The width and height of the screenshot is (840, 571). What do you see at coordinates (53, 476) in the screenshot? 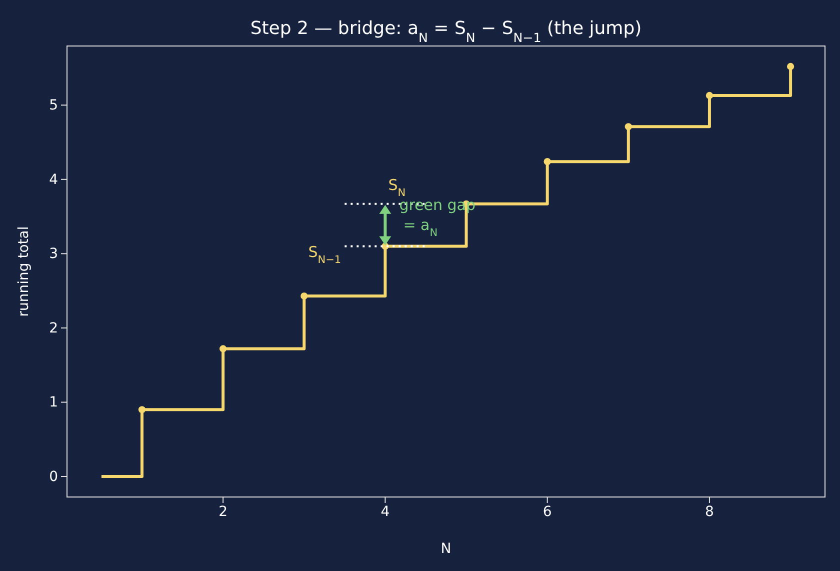
I see `y-tick-label: 0` at bounding box center [53, 476].